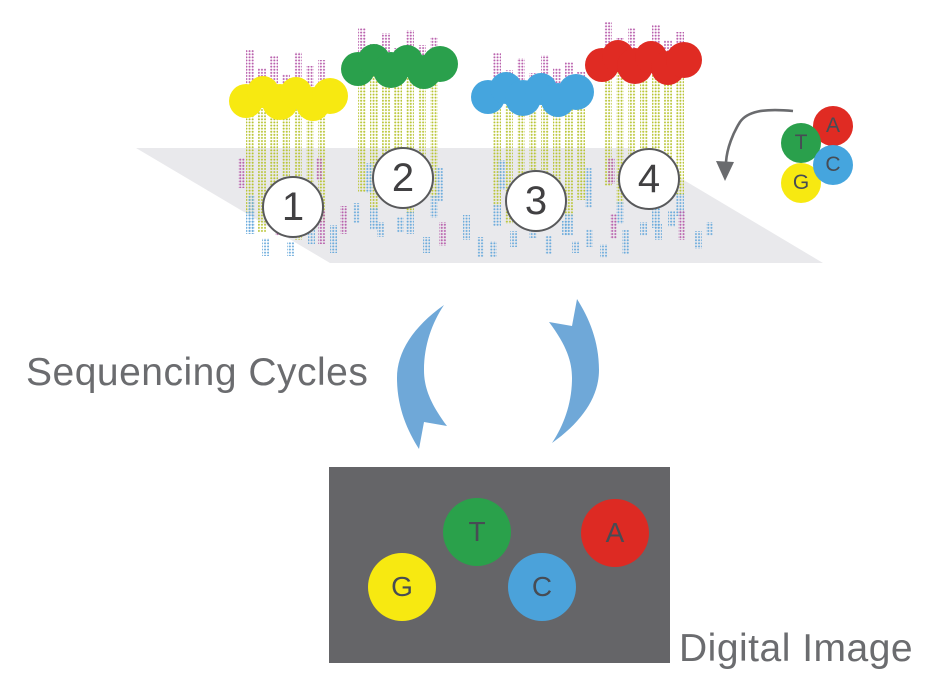 The height and width of the screenshot is (674, 927). Describe the element at coordinates (197, 372) in the screenshot. I see `sequencing-cycles-label: Sequencing Cycles` at that location.